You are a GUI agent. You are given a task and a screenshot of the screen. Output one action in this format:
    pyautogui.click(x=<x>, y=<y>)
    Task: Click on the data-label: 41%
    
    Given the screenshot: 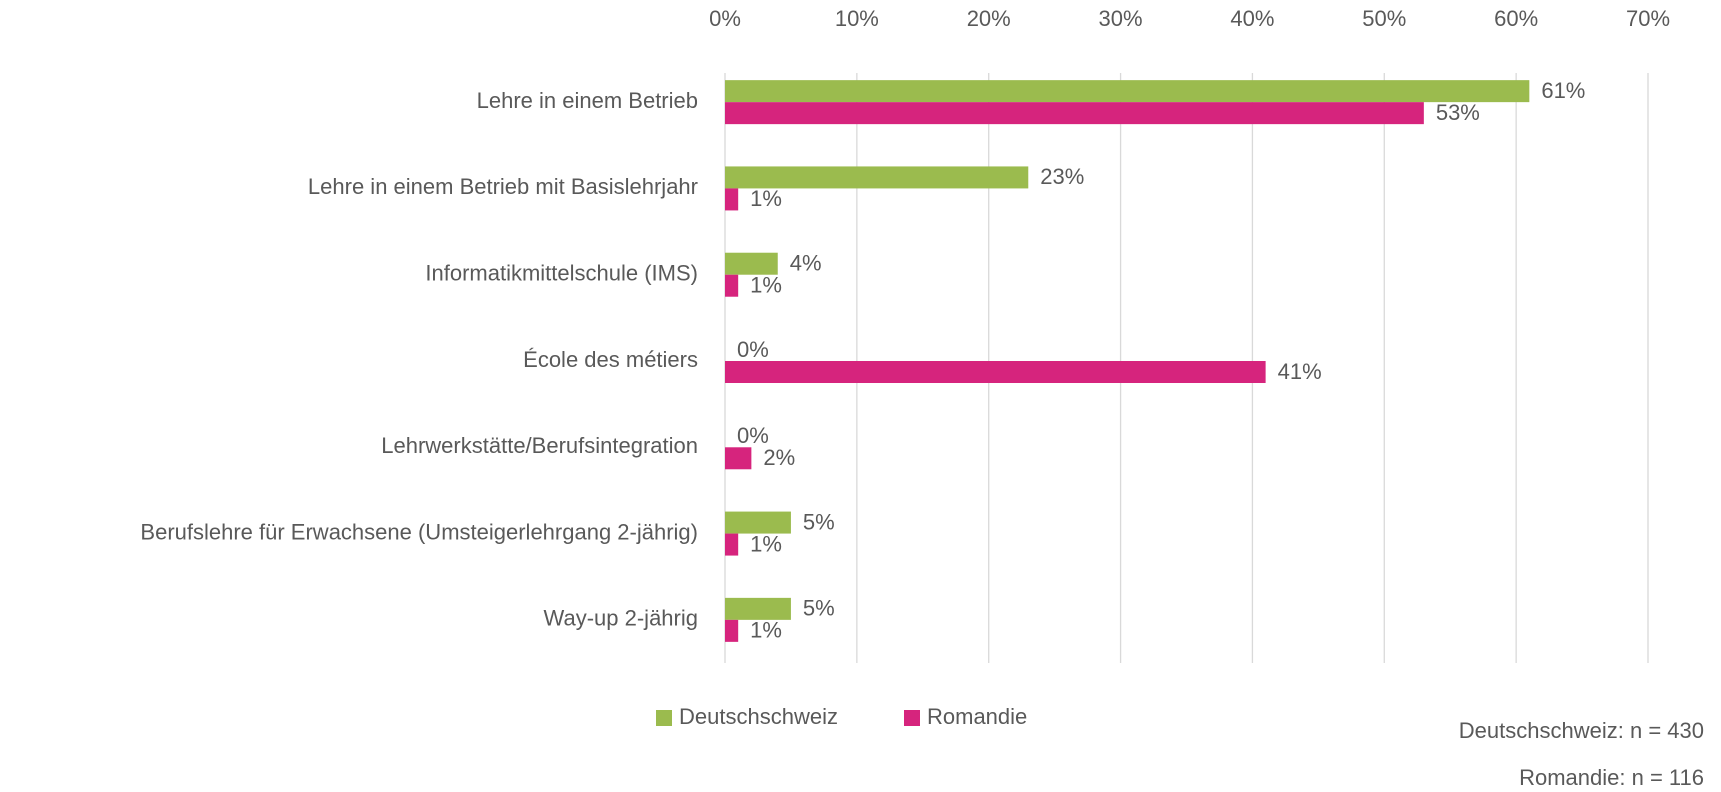 What is the action you would take?
    pyautogui.click(x=1300, y=371)
    